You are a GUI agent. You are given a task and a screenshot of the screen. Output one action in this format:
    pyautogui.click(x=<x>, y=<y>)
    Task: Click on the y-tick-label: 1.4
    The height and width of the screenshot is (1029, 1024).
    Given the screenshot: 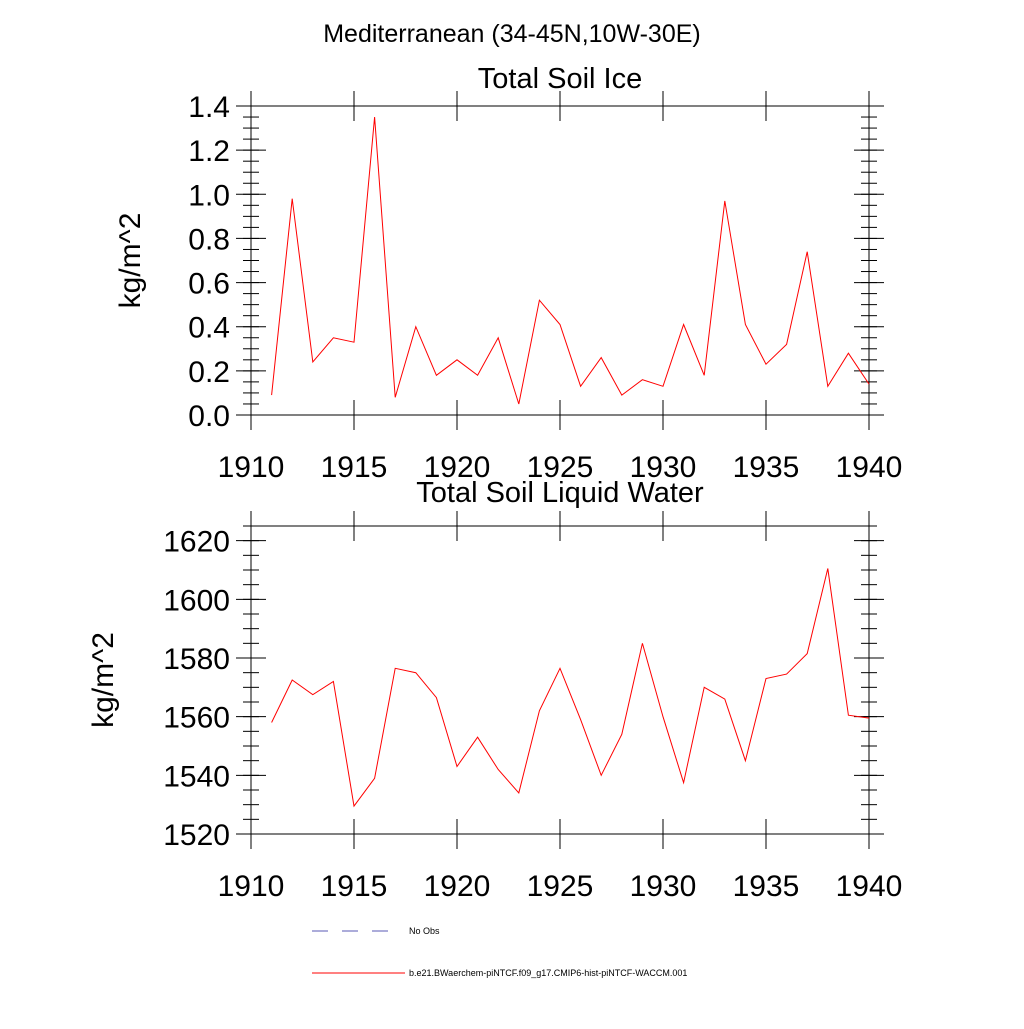 What is the action you would take?
    pyautogui.click(x=209, y=107)
    